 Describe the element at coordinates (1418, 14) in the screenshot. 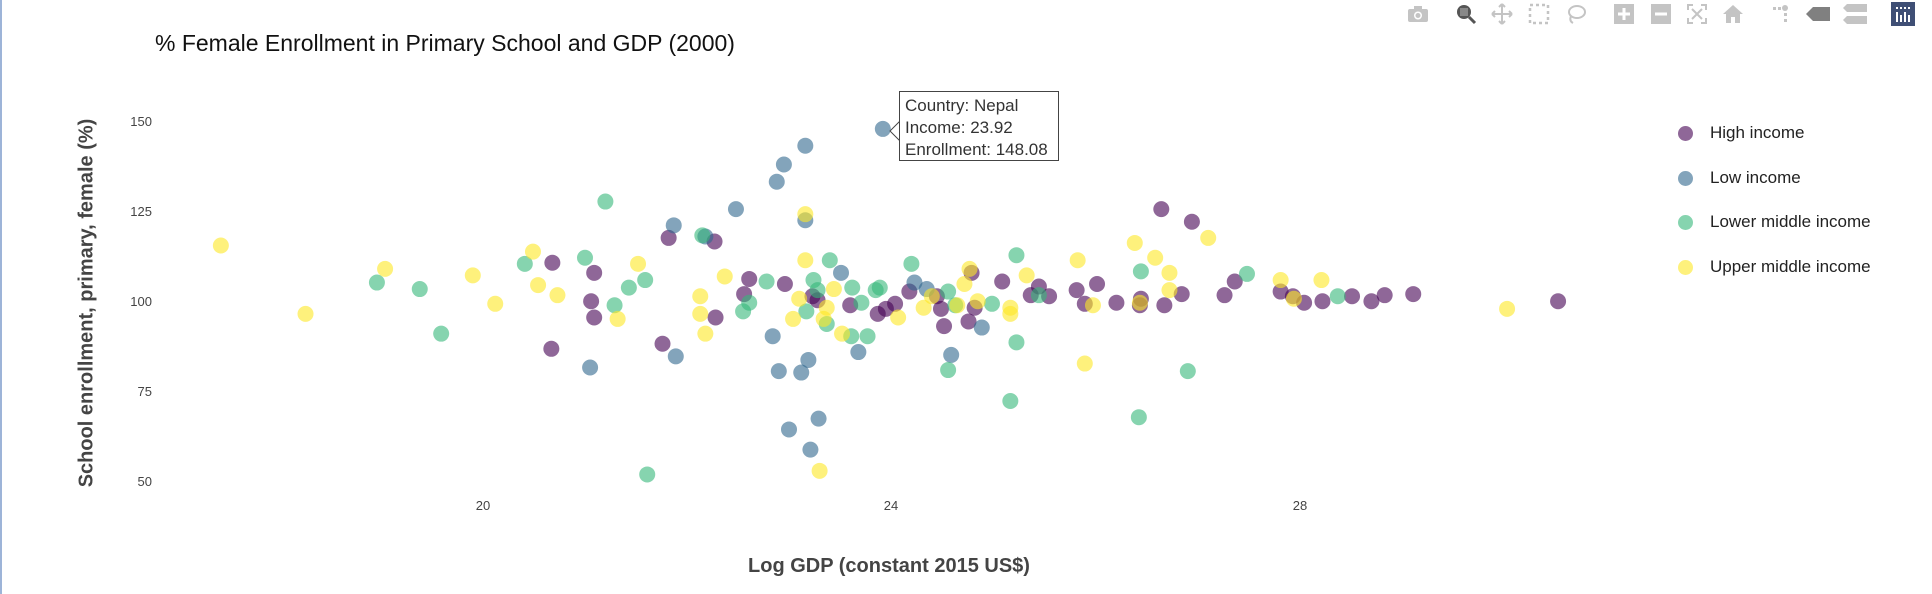

I see `camera-icon` at that location.